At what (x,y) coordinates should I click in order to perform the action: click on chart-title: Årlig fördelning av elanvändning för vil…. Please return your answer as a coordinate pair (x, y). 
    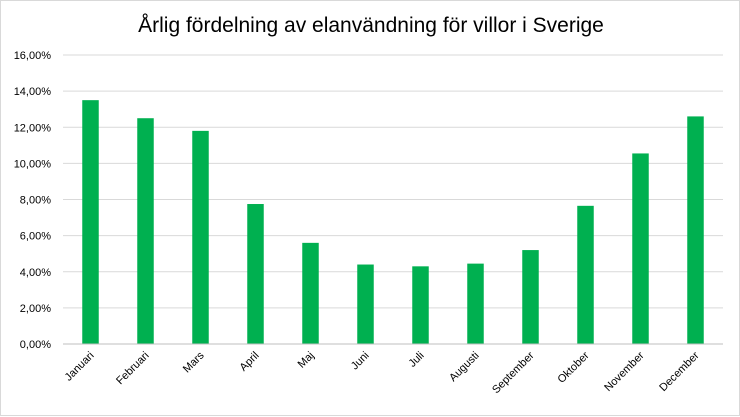
    Looking at the image, I should click on (371, 25).